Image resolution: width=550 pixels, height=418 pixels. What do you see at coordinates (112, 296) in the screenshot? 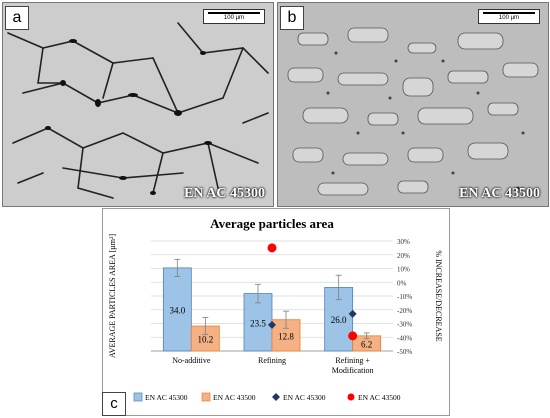
I see `y-axis-label: AVERAGE PARTICLES AREA [µm²]` at bounding box center [112, 296].